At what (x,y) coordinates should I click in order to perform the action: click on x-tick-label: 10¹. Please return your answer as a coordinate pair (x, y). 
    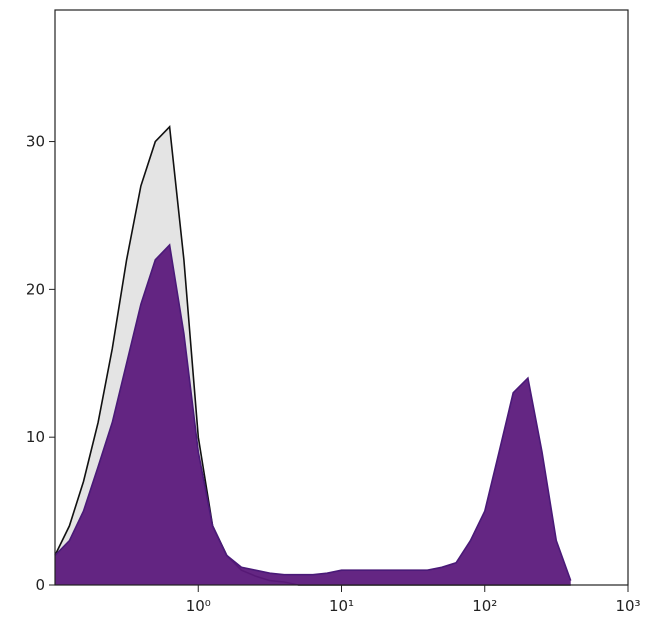
    Looking at the image, I should click on (341, 606).